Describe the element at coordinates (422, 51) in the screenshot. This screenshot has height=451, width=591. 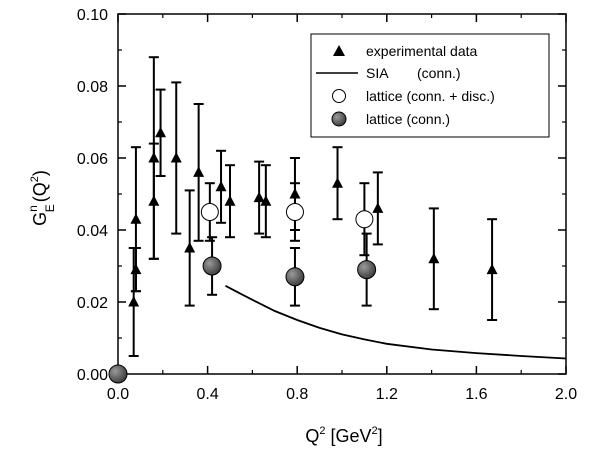
I see `legend-experimental-label: experimental data` at that location.